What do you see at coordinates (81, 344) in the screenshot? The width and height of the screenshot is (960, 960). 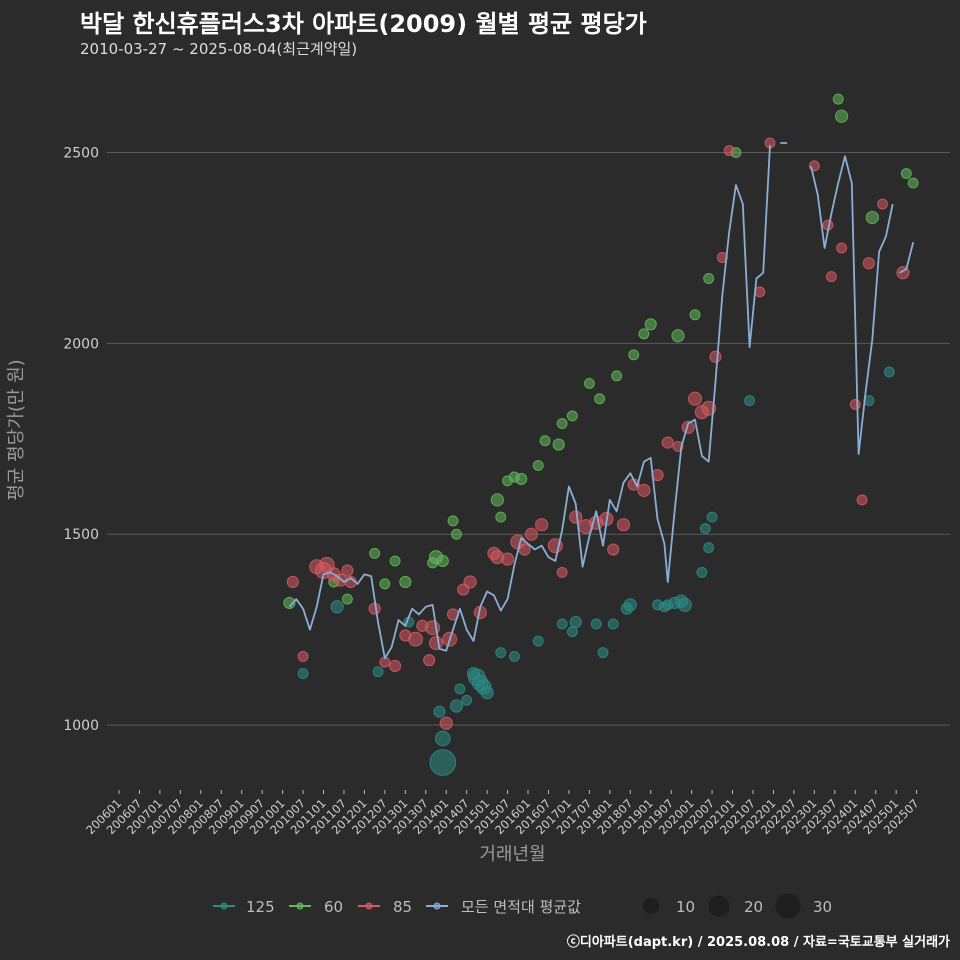 I see `y-tick-label: 2000` at bounding box center [81, 344].